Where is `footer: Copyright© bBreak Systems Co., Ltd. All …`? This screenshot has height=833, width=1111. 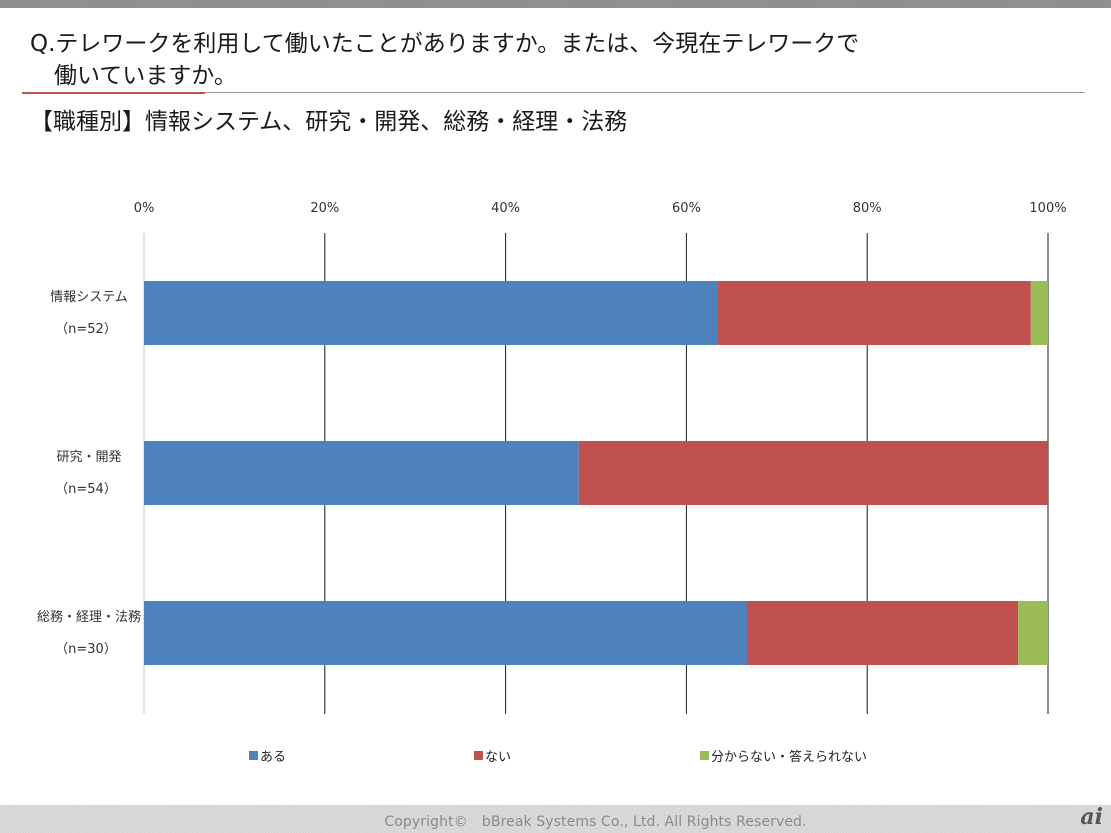
footer: Copyright© bBreak Systems Co., Ltd. All … is located at coordinates (555, 819).